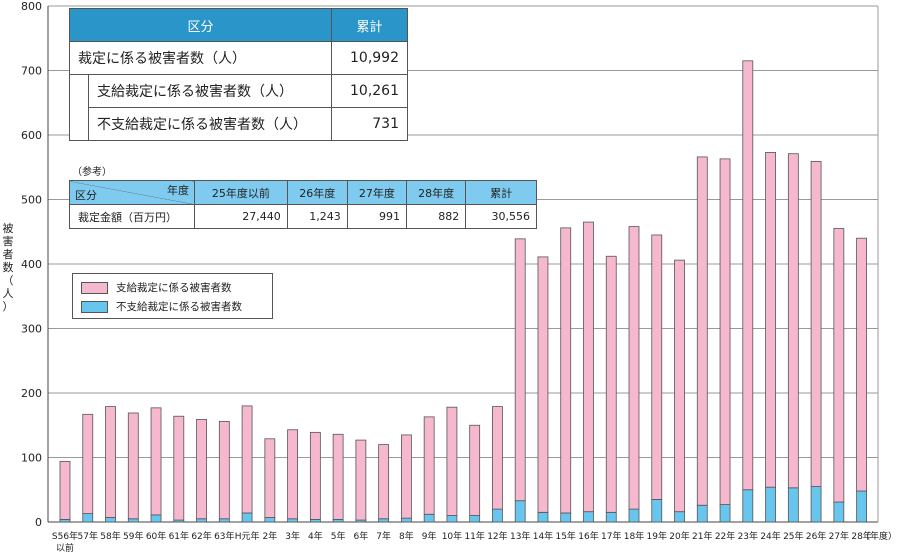  Describe the element at coordinates (377, 192) in the screenshot. I see `reference-col-header: 27年度` at that location.